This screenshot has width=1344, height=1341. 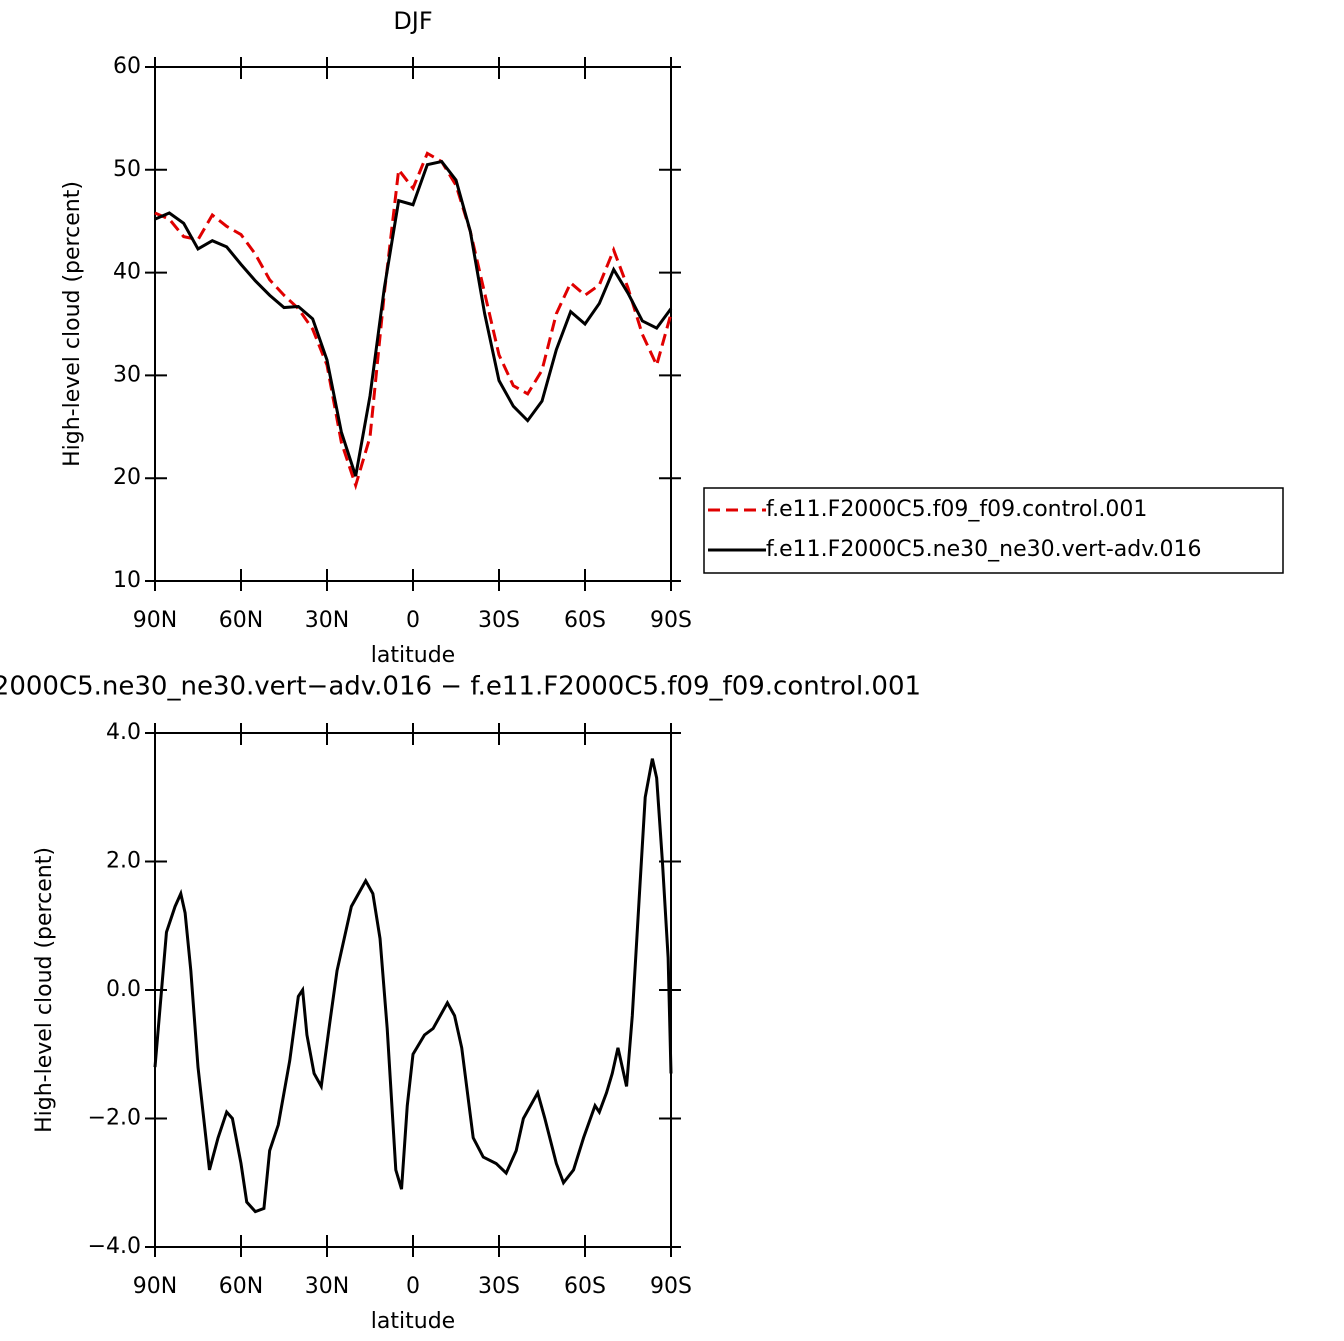 What do you see at coordinates (127, 580) in the screenshot?
I see `y-tick-label: 10` at bounding box center [127, 580].